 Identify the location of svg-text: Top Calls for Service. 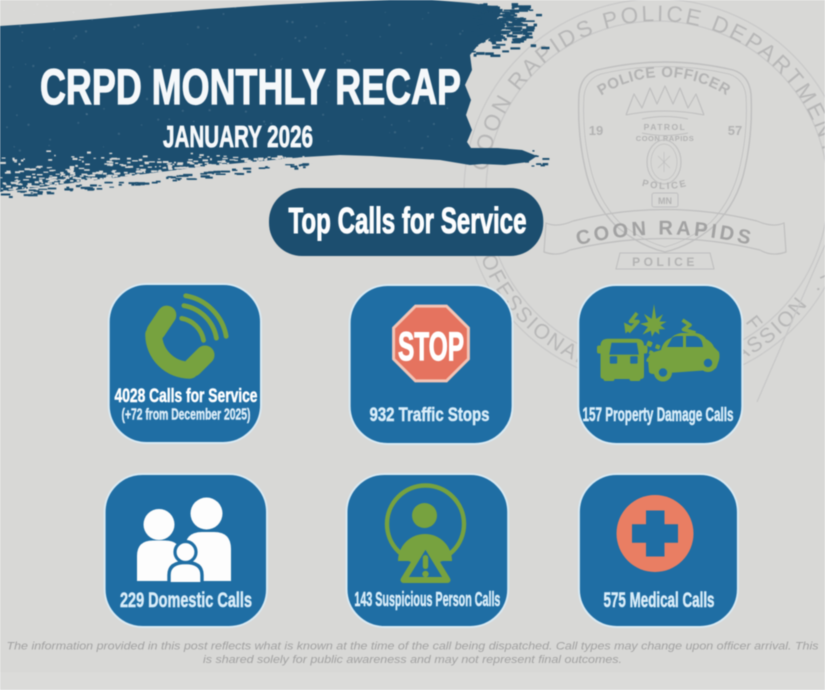
(408, 220).